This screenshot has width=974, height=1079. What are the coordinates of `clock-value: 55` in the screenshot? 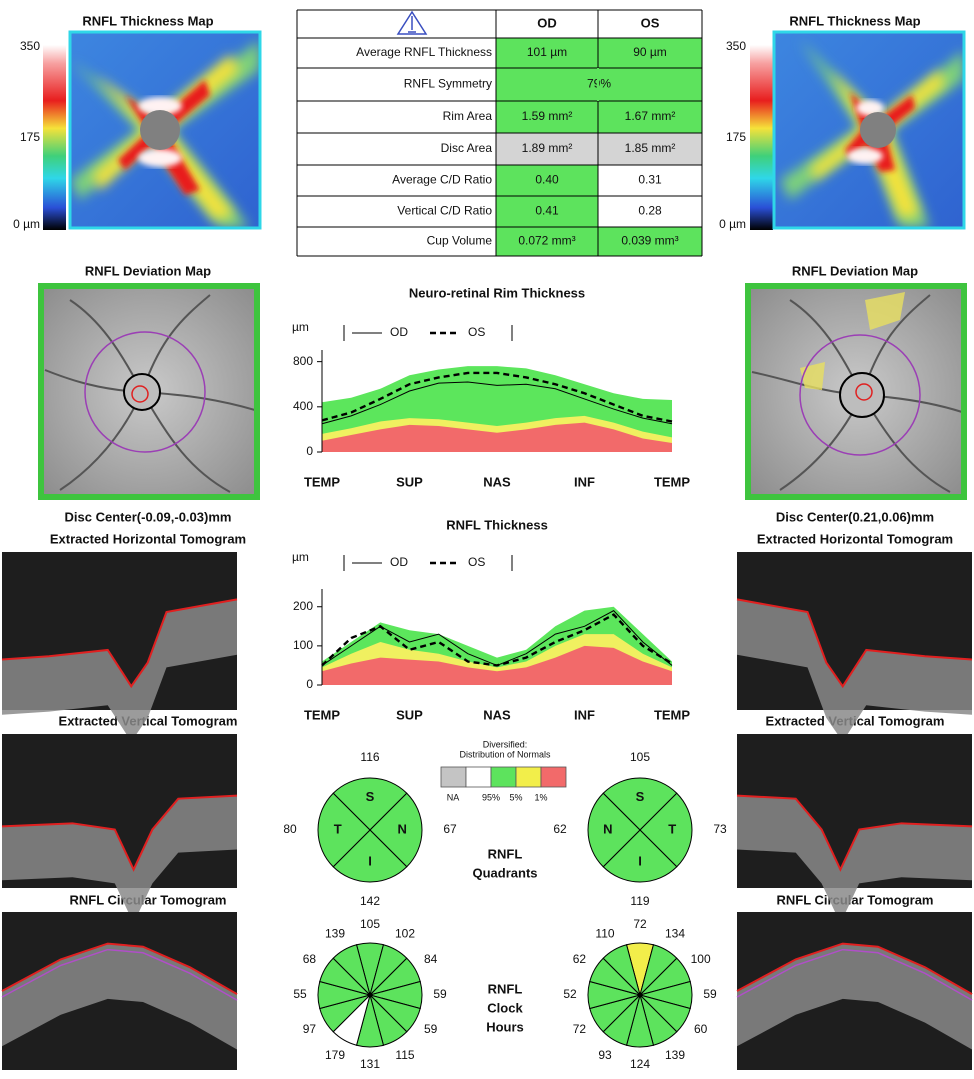 It's located at (300, 994).